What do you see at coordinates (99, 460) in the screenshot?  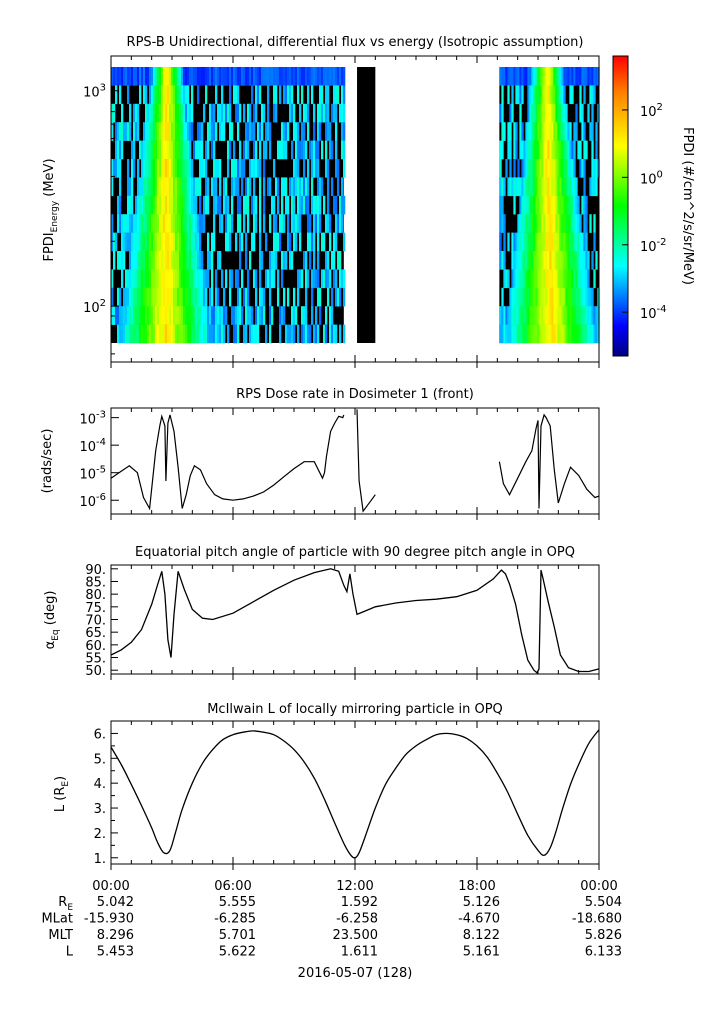 I see `dose-y-ticks: 10-310-410-510-6` at bounding box center [99, 460].